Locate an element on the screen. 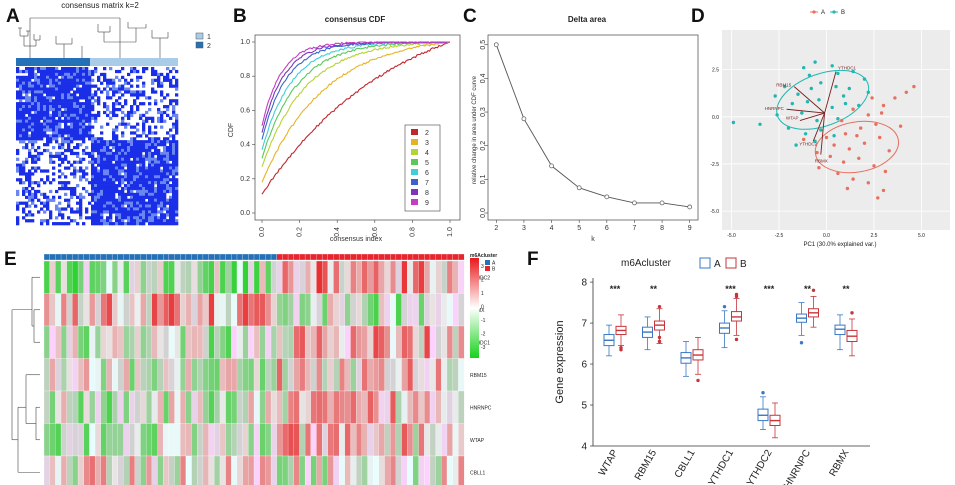 The width and height of the screenshot is (955, 485). panel-e-row-label: HNRNPC is located at coordinates (481, 408).